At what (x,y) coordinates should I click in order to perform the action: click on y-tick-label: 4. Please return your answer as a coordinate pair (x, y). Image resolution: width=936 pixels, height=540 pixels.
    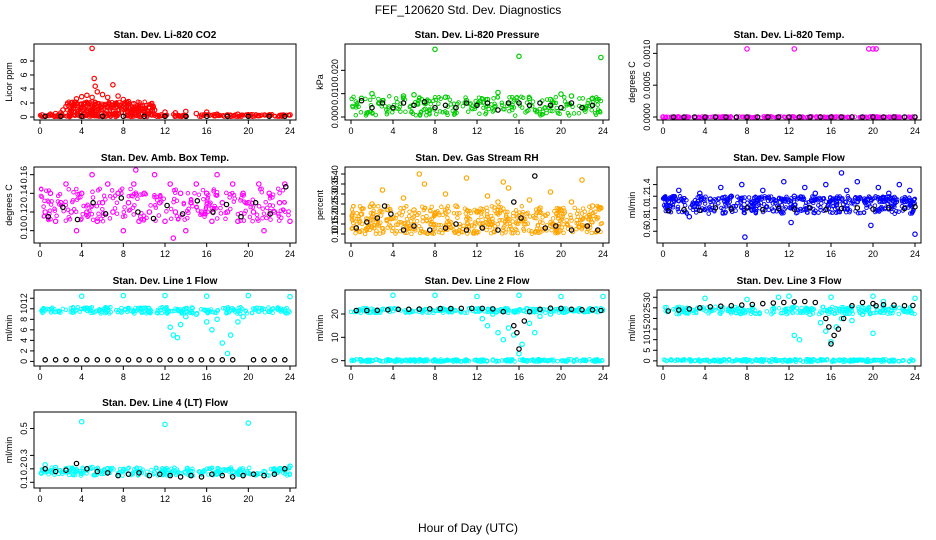
    Looking at the image, I should click on (24, 88).